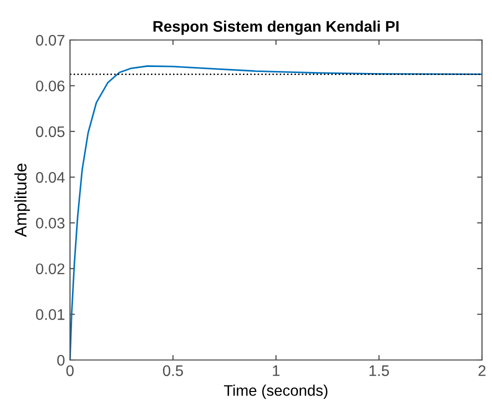  What do you see at coordinates (50, 177) in the screenshot?
I see `y-tick-label: 0.04` at bounding box center [50, 177].